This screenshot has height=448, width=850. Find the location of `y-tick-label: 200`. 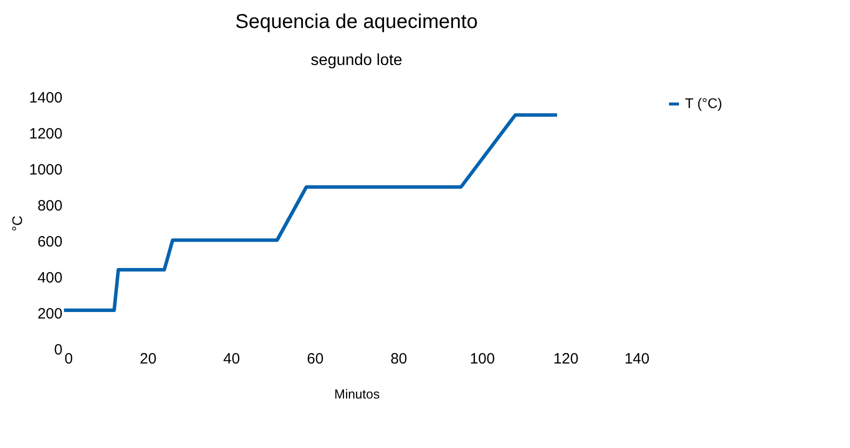

y-tick-label: 200 is located at coordinates (49, 314).